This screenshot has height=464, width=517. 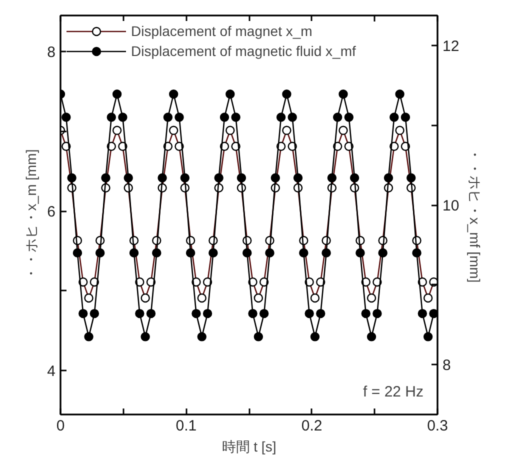 I want to click on x-tick-label: 0.3, so click(x=437, y=426).